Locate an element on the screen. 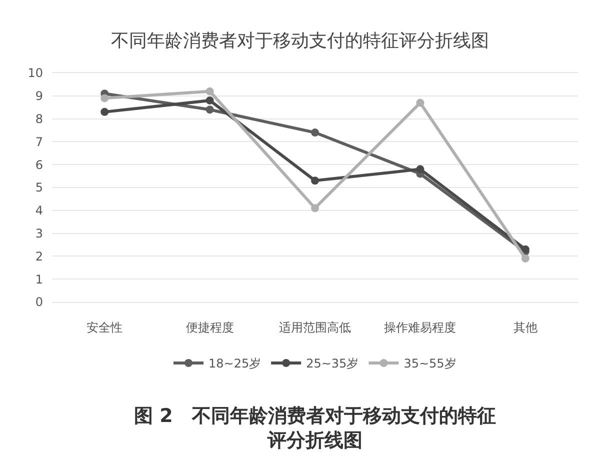 The image size is (600, 470). x-tick-label: 适用范围高低 is located at coordinates (315, 327).